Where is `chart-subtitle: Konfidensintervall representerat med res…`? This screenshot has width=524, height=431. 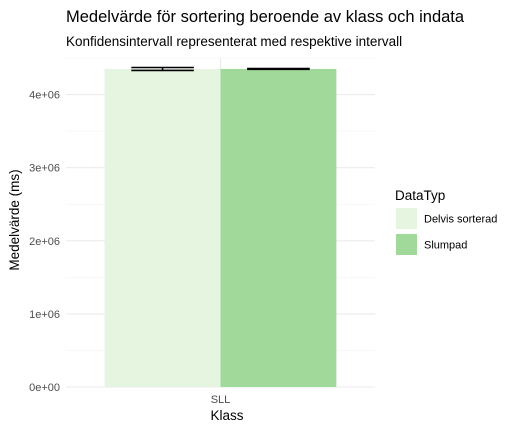
chart-subtitle: Konfidensintervall representerat med res… is located at coordinates (234, 41).